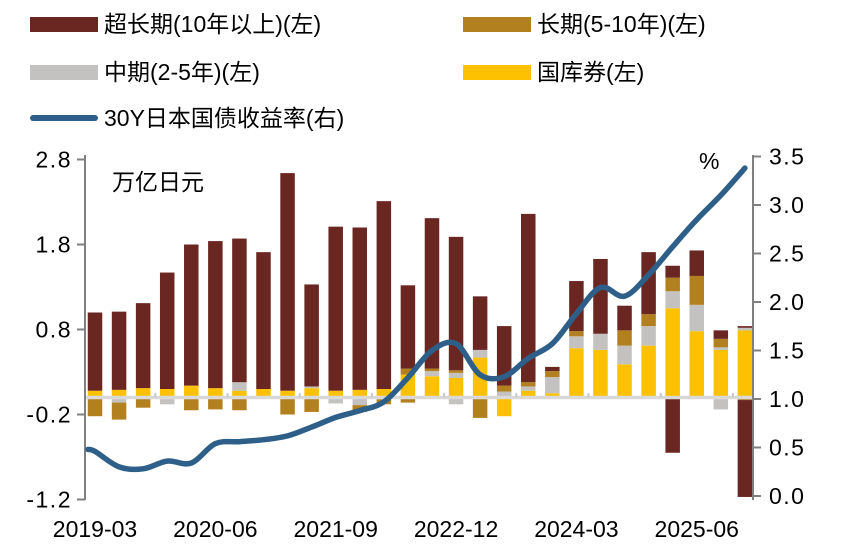 This screenshot has height=555, width=843. What do you see at coordinates (64, 72) in the screenshot?
I see `mid-term-swatch-icon` at bounding box center [64, 72].